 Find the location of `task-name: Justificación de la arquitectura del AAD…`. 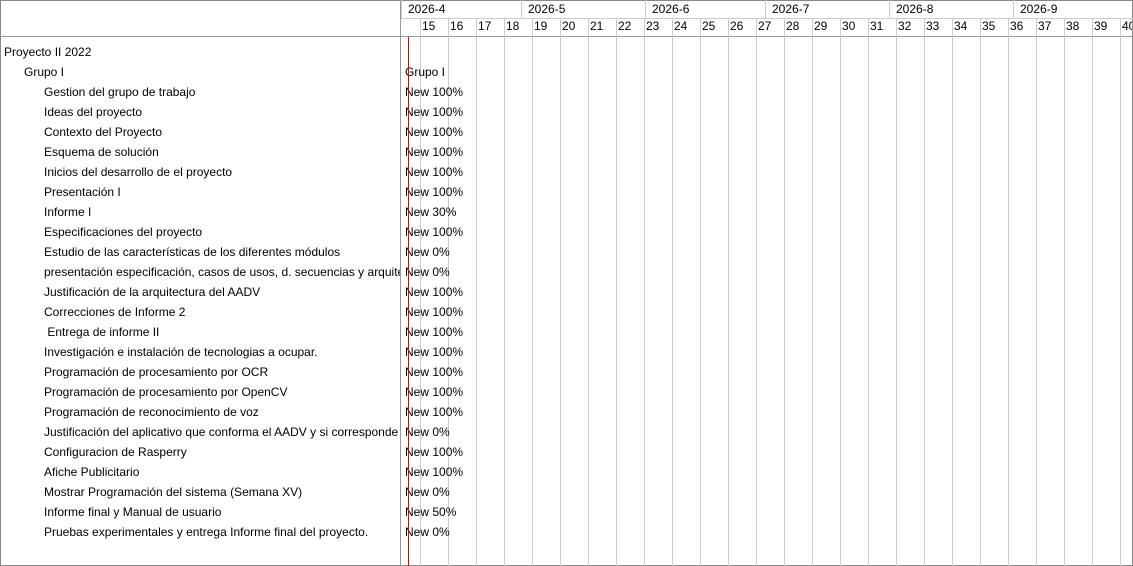

task-name: Justificación de la arquitectura del AAD… is located at coordinates (152, 292).